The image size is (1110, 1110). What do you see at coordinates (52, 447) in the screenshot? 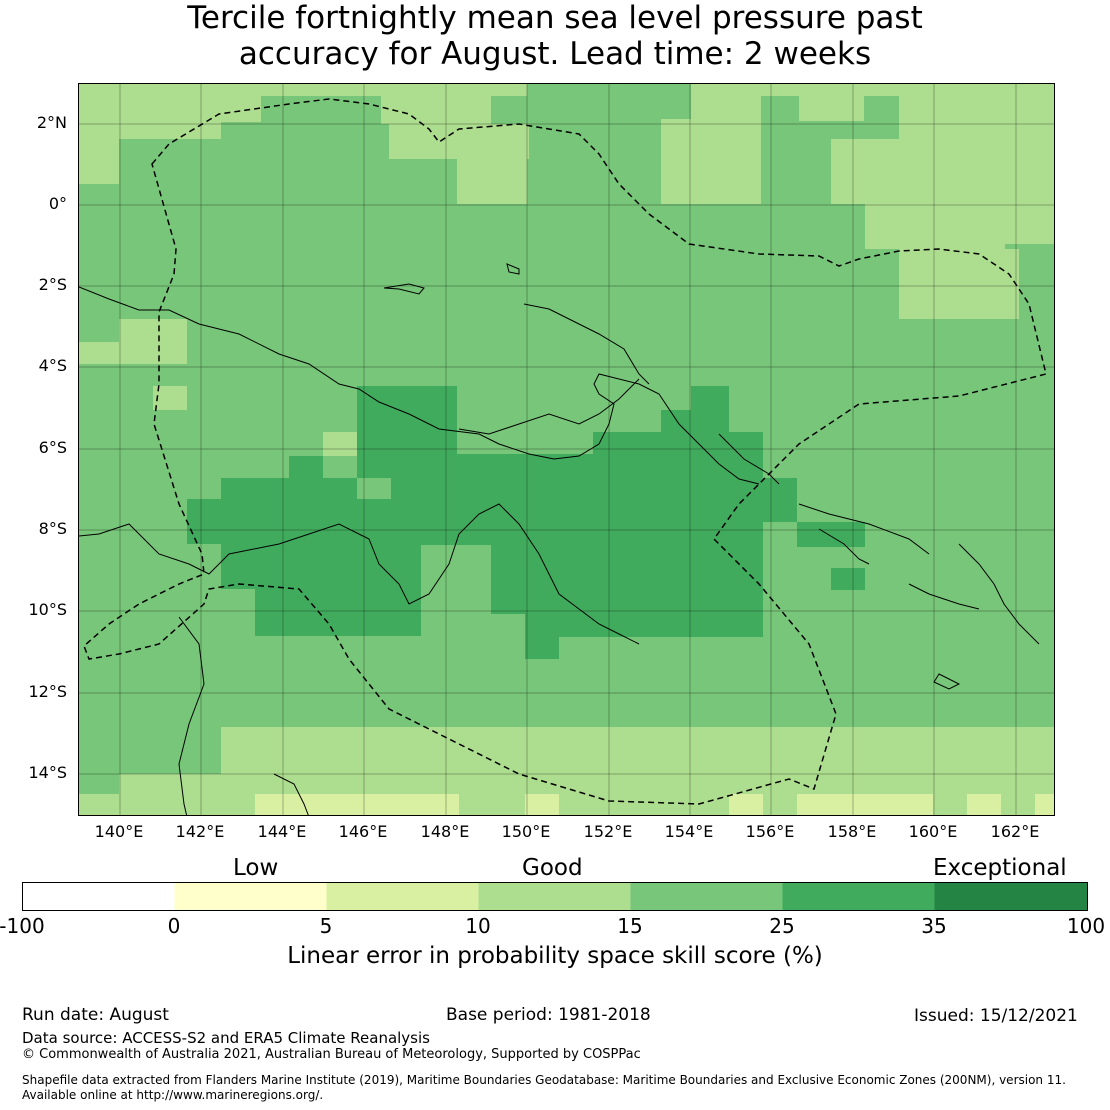
I see `y-tick-label: 6°S` at bounding box center [52, 447].